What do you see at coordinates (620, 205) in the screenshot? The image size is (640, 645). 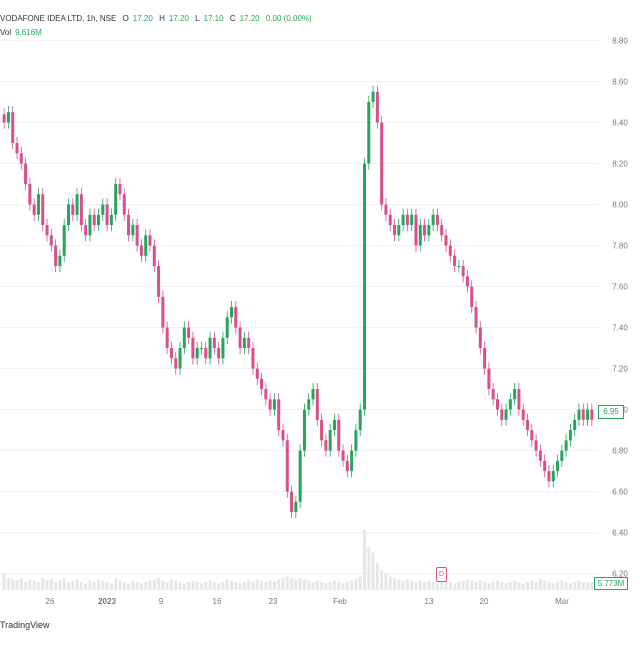 I see `y-tick-label: 8.00` at bounding box center [620, 205].